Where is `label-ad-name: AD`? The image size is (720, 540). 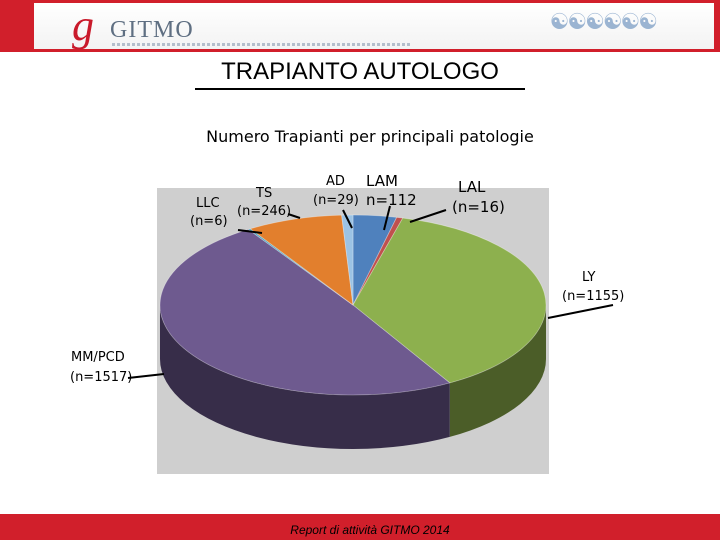
label-ad-name: AD is located at coordinates (335, 181).